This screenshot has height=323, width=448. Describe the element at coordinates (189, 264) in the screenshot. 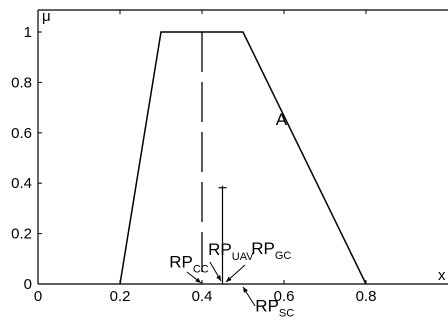

I see `rp-cc-label: RPCC` at that location.